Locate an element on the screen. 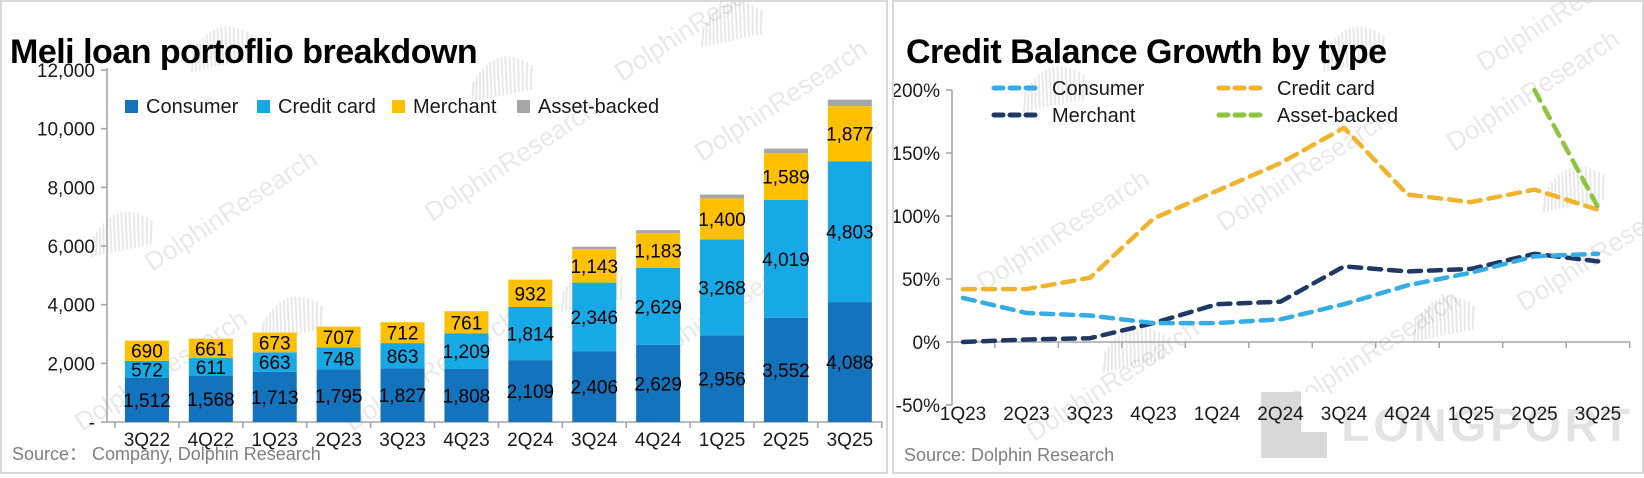 The height and width of the screenshot is (478, 1644). legend-swatch-merchant is located at coordinates (398, 106).